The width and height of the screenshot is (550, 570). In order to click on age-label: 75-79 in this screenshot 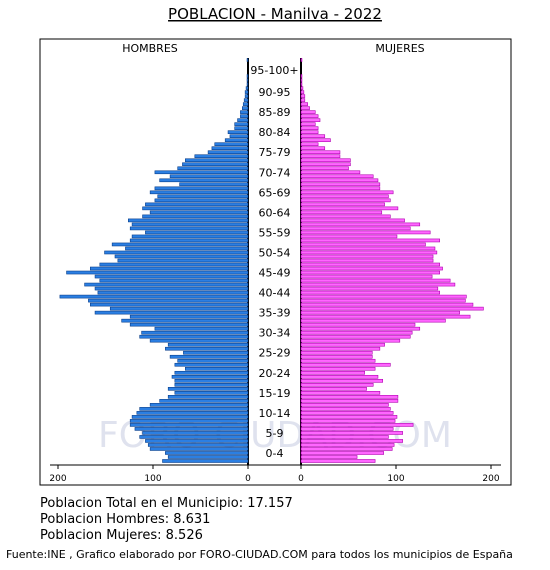, I will do `click(275, 152)`.